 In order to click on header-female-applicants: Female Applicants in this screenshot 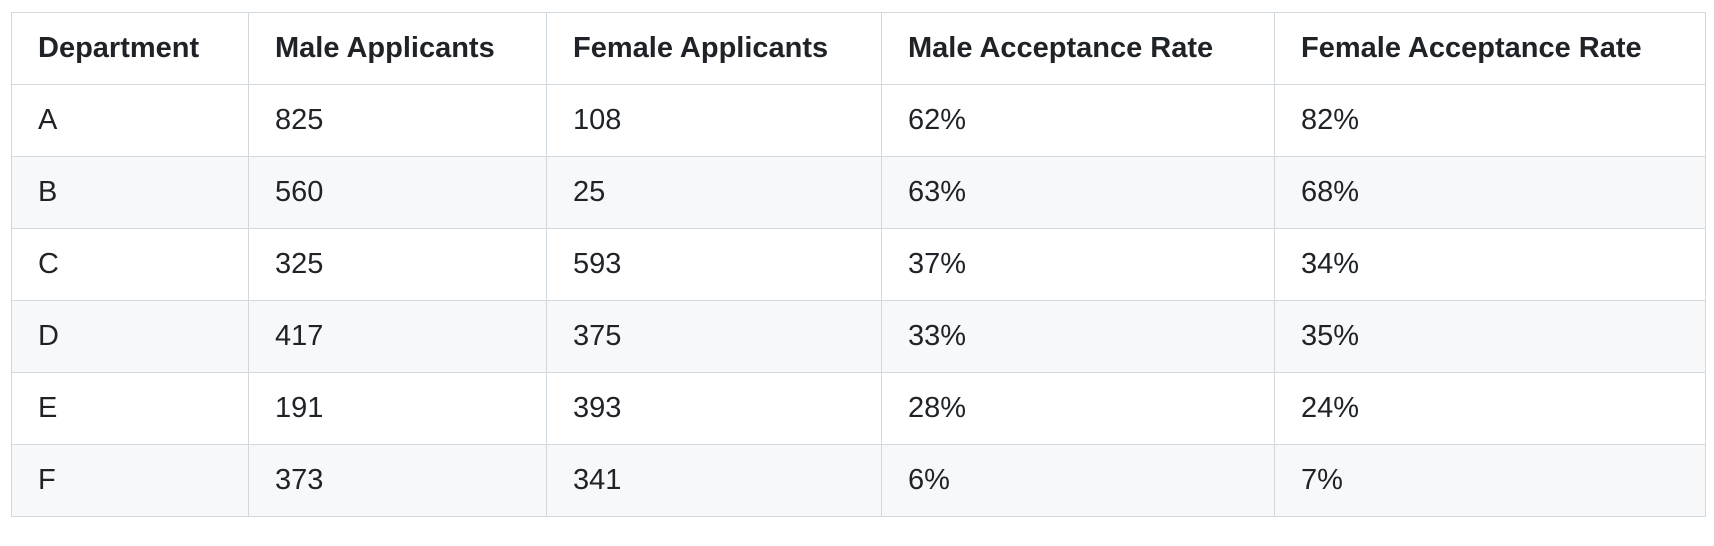, I will do `click(714, 48)`.